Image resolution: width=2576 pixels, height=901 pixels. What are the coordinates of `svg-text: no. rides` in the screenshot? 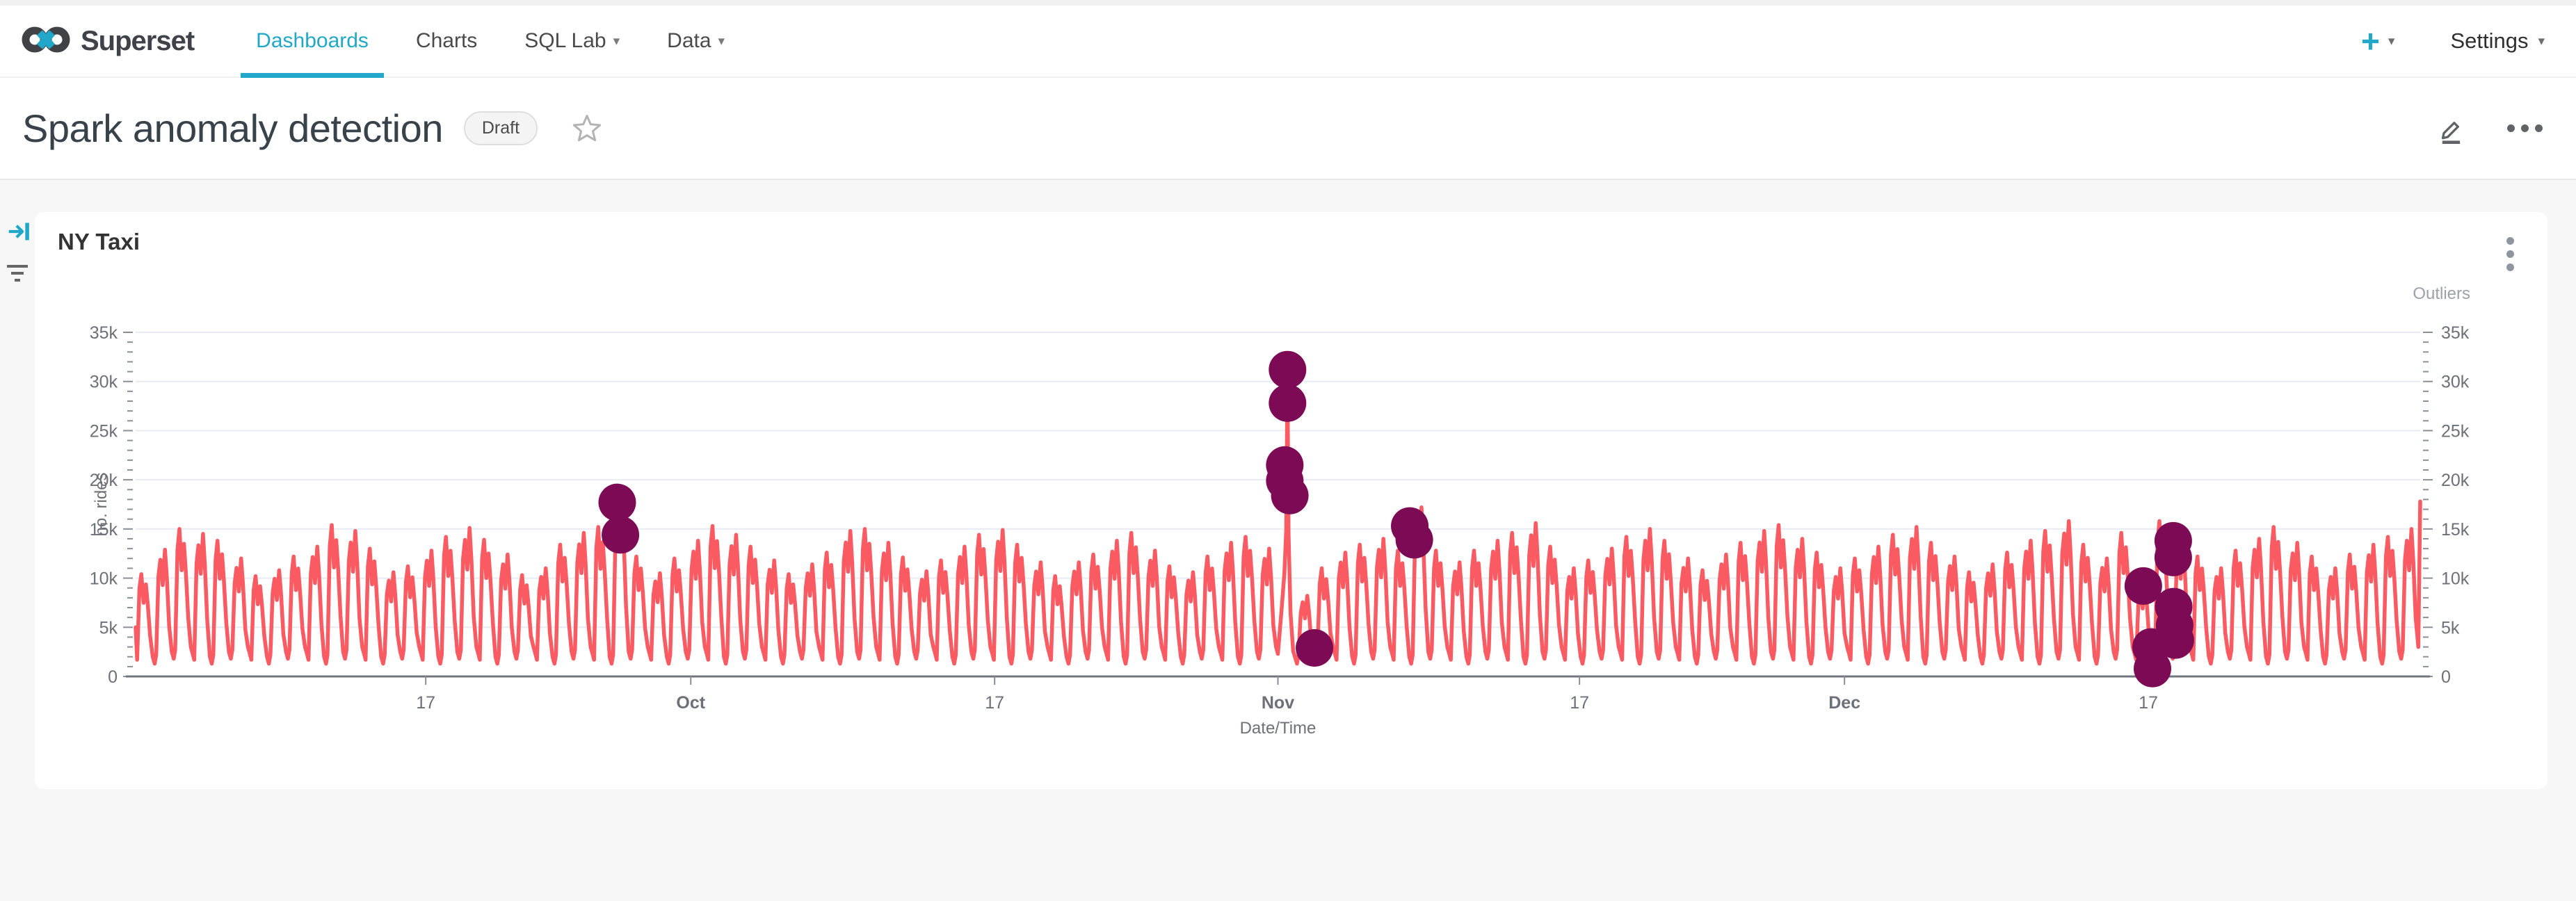 It's located at (102, 504).